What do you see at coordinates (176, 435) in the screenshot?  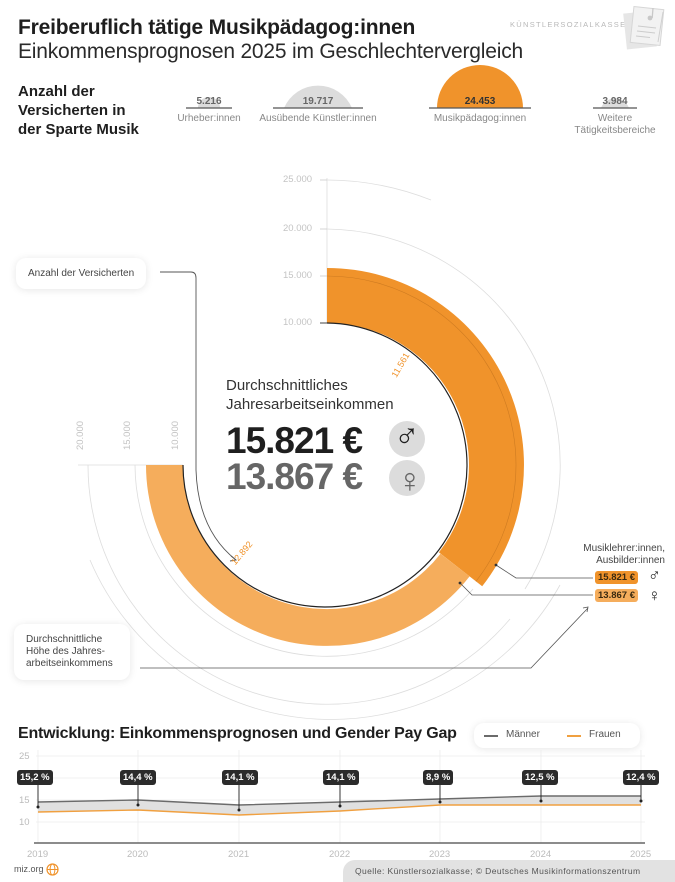 I see `female-axis-tick: 10.000` at bounding box center [176, 435].